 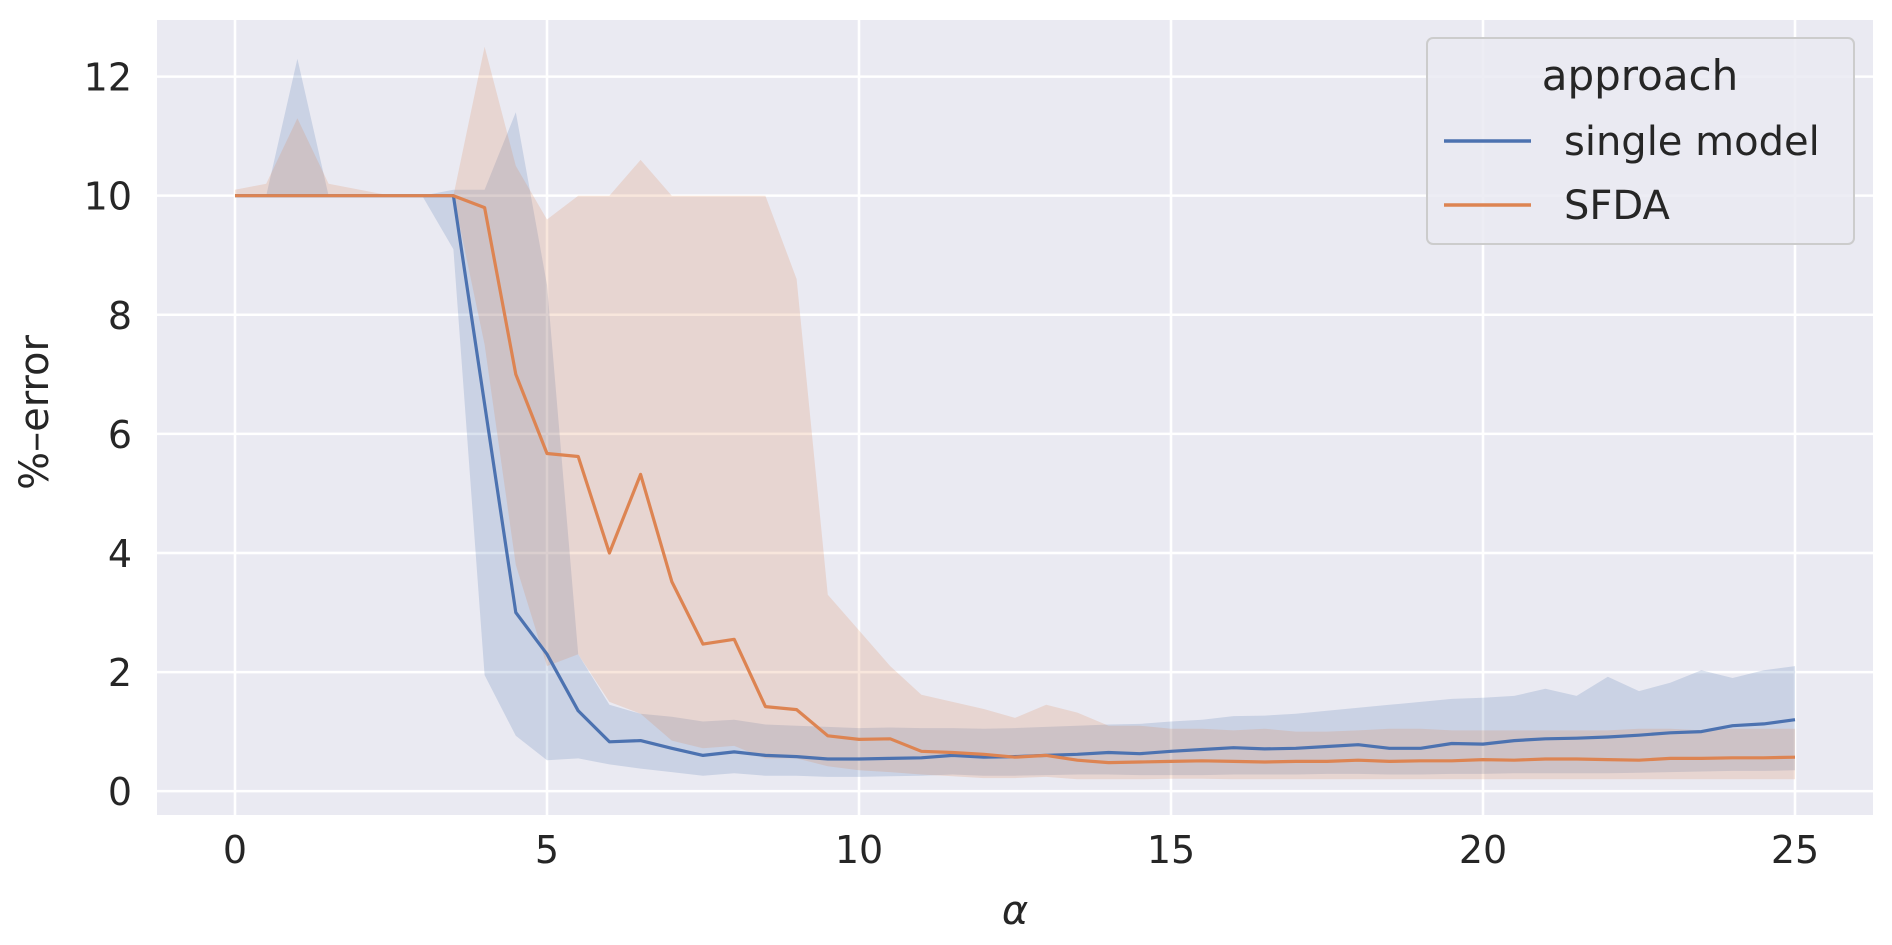 What do you see at coordinates (1692, 142) in the screenshot?
I see `legend-label-single-model: single model` at bounding box center [1692, 142].